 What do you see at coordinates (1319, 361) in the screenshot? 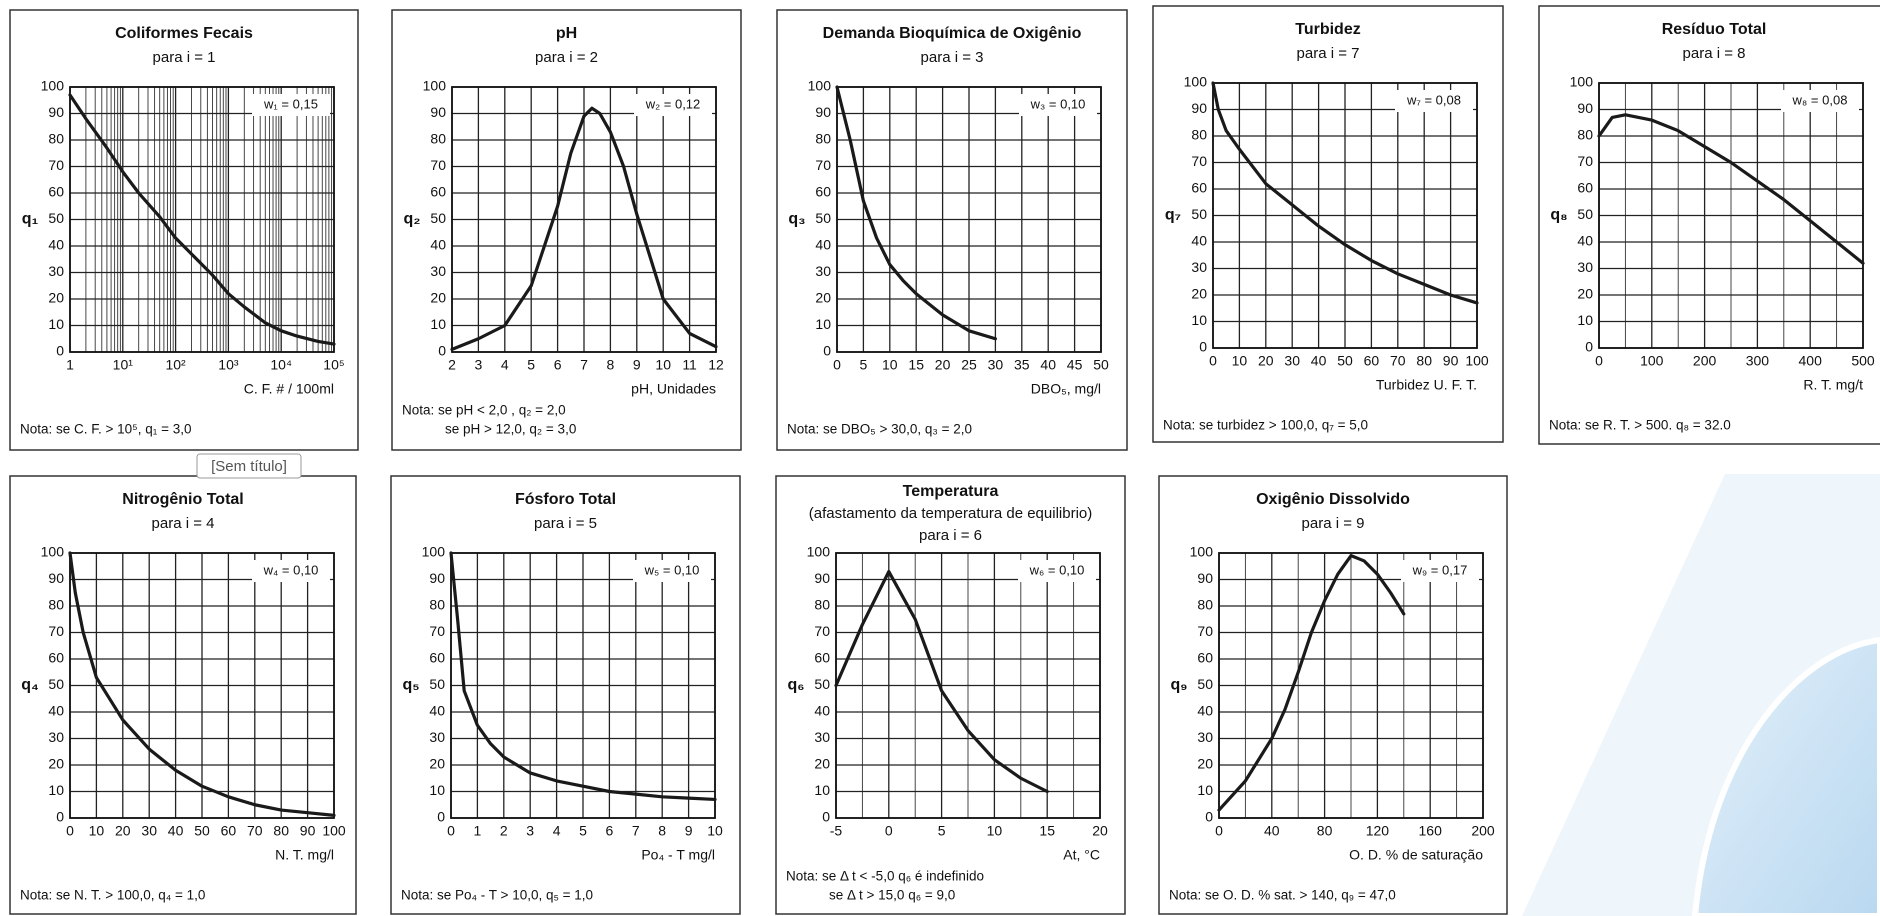
I see `x-tick-label: 40` at bounding box center [1319, 361].